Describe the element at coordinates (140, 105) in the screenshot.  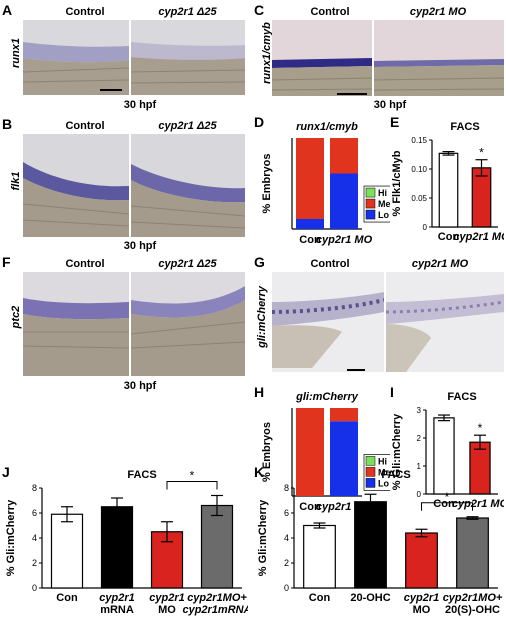
I see `panel-A-stage-label: 30 hpf` at that location.